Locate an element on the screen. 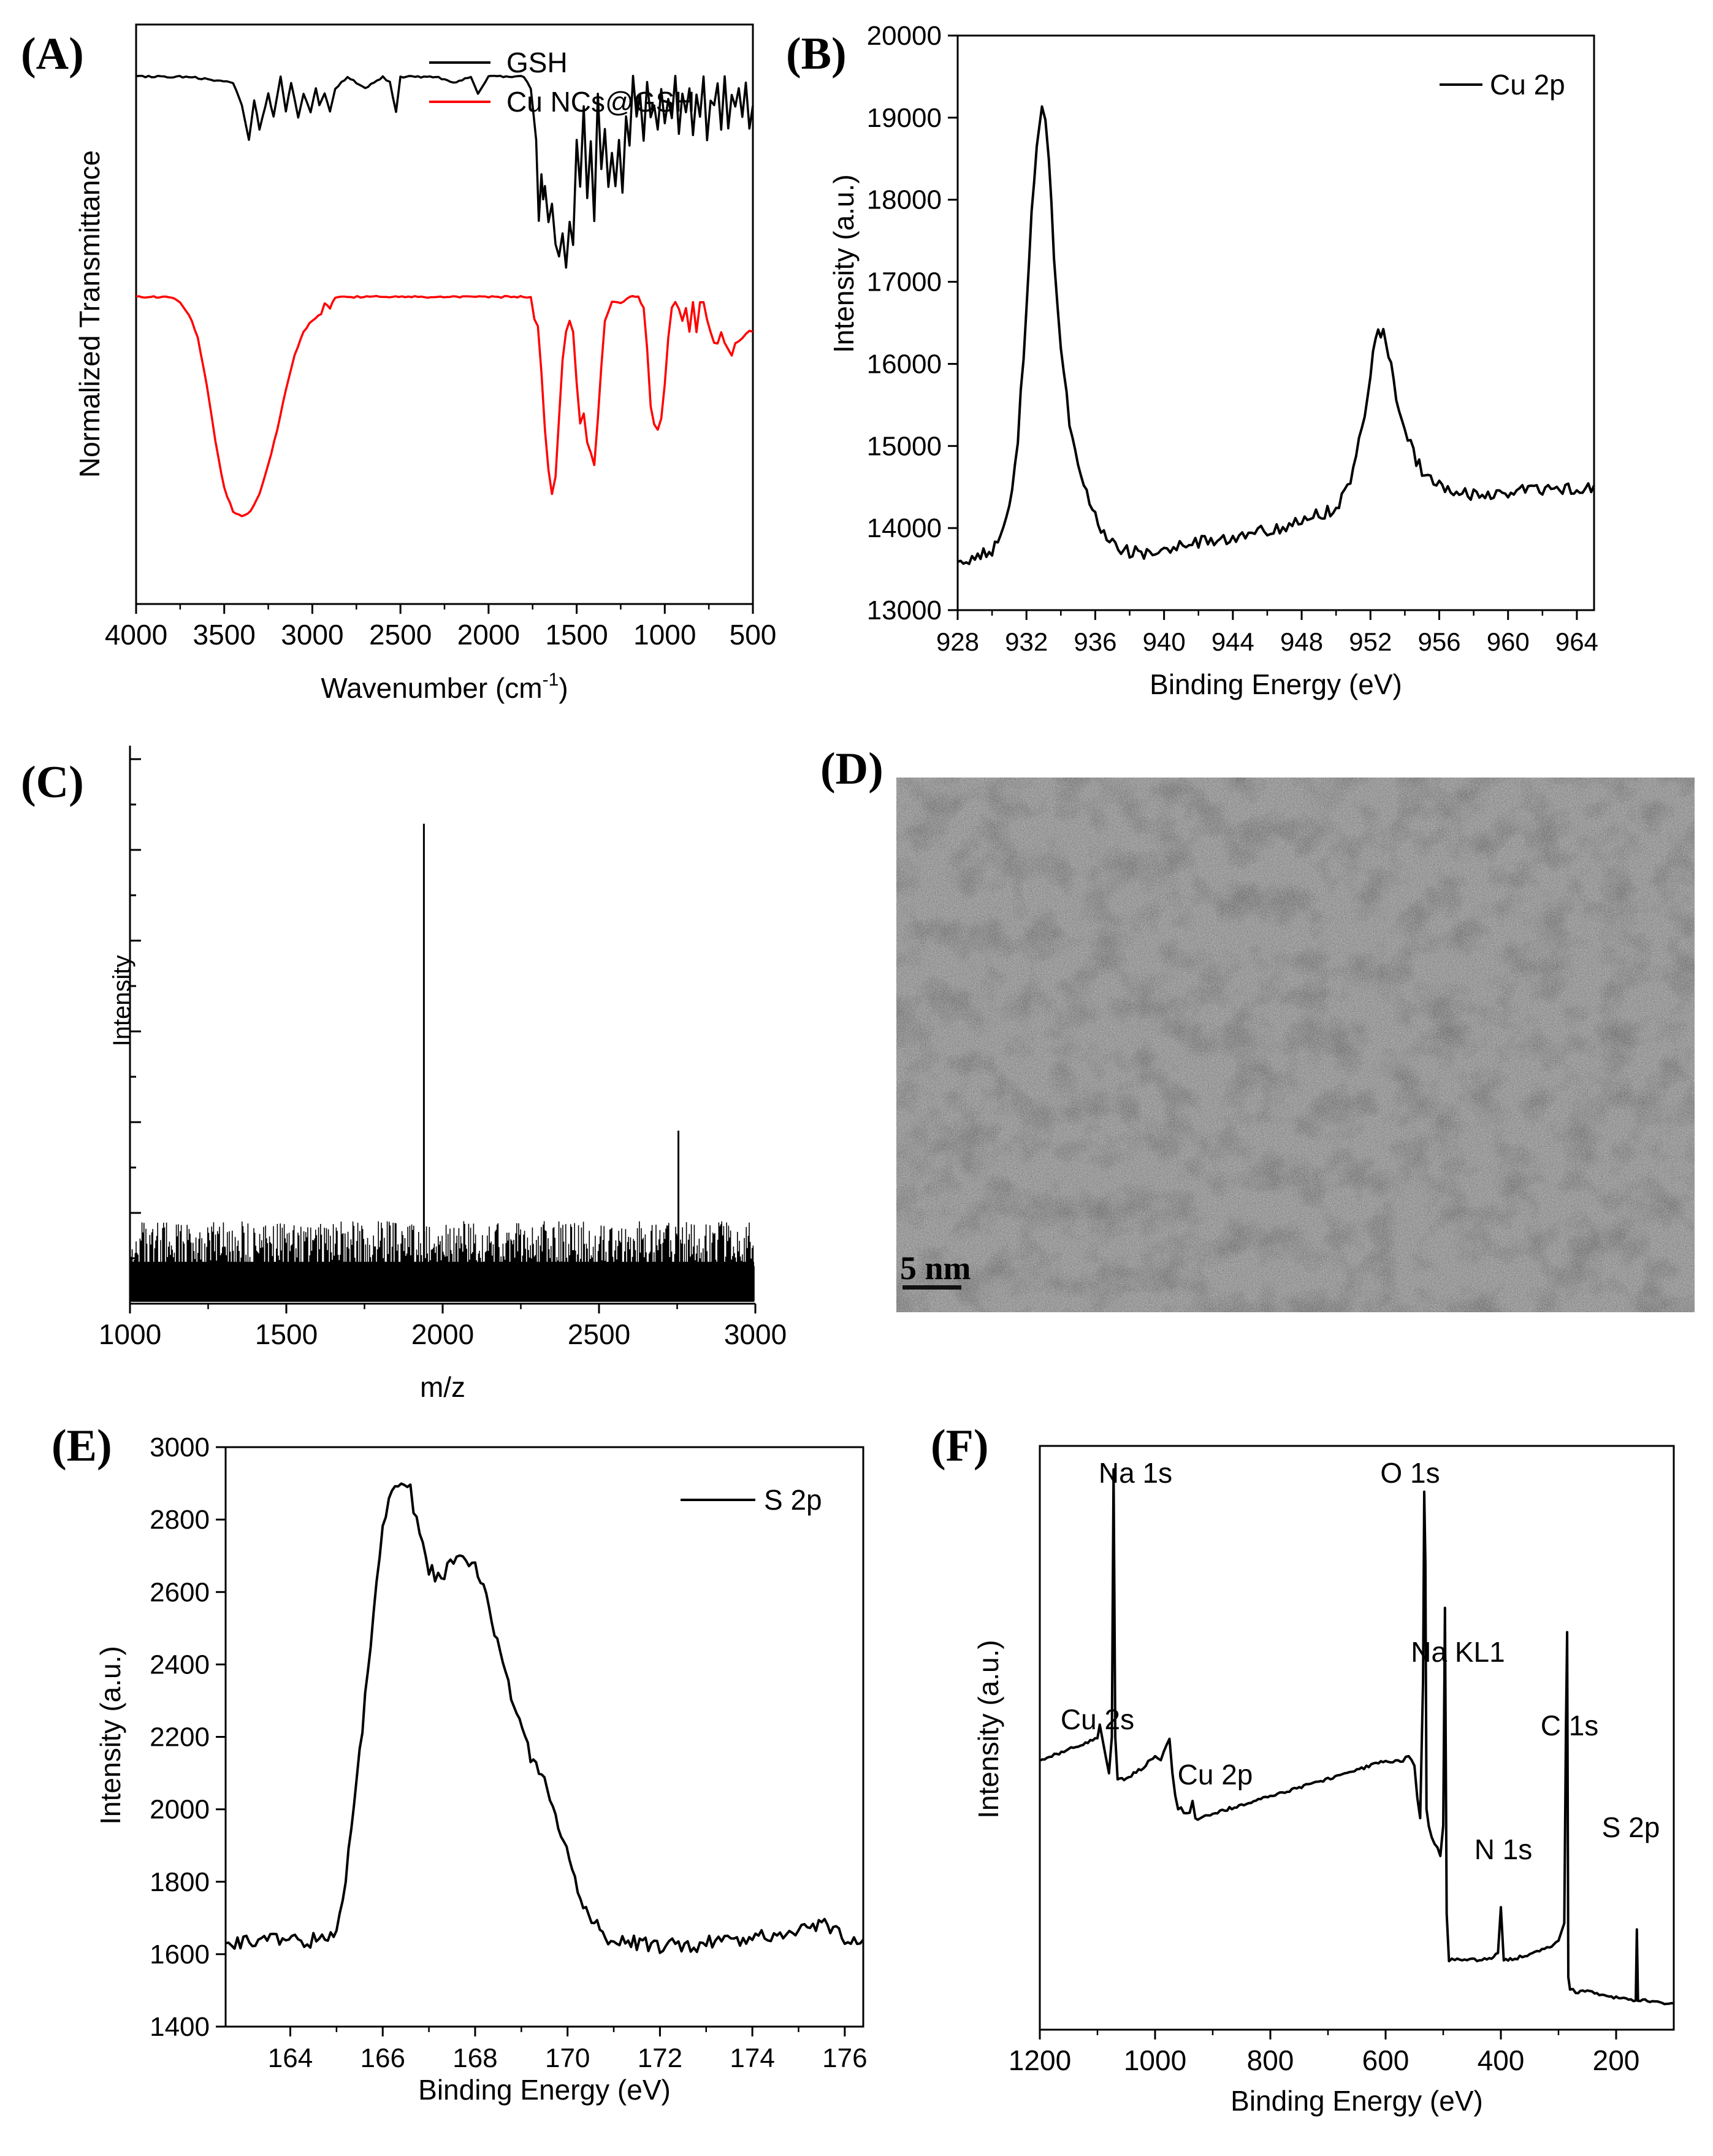  x-axis-label-sup: -1 is located at coordinates (551, 680).